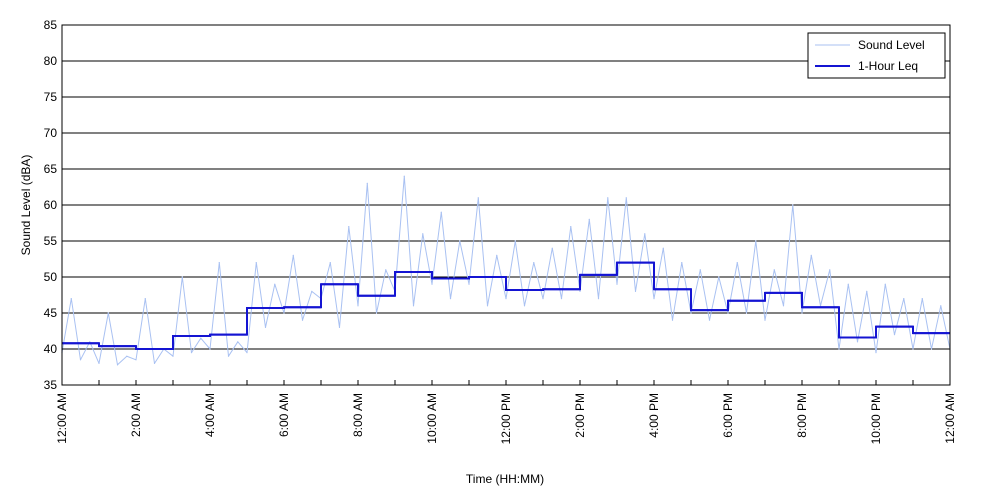  I want to click on x-tick-label: 10:00 AM, so click(432, 418).